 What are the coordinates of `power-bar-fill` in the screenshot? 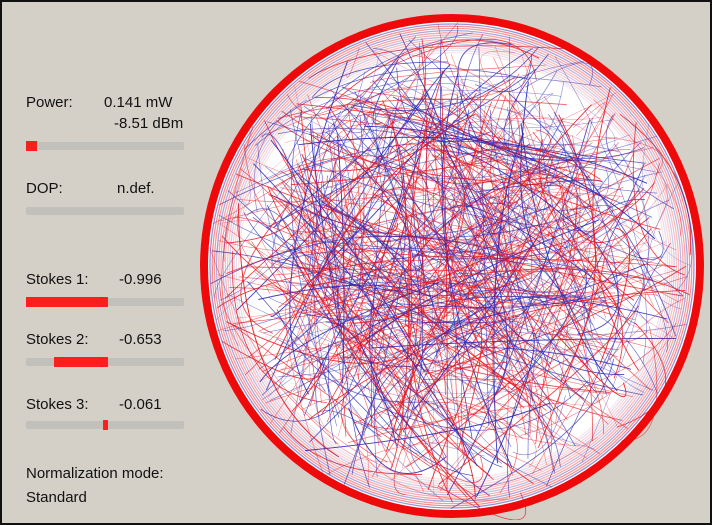 It's located at (31, 146).